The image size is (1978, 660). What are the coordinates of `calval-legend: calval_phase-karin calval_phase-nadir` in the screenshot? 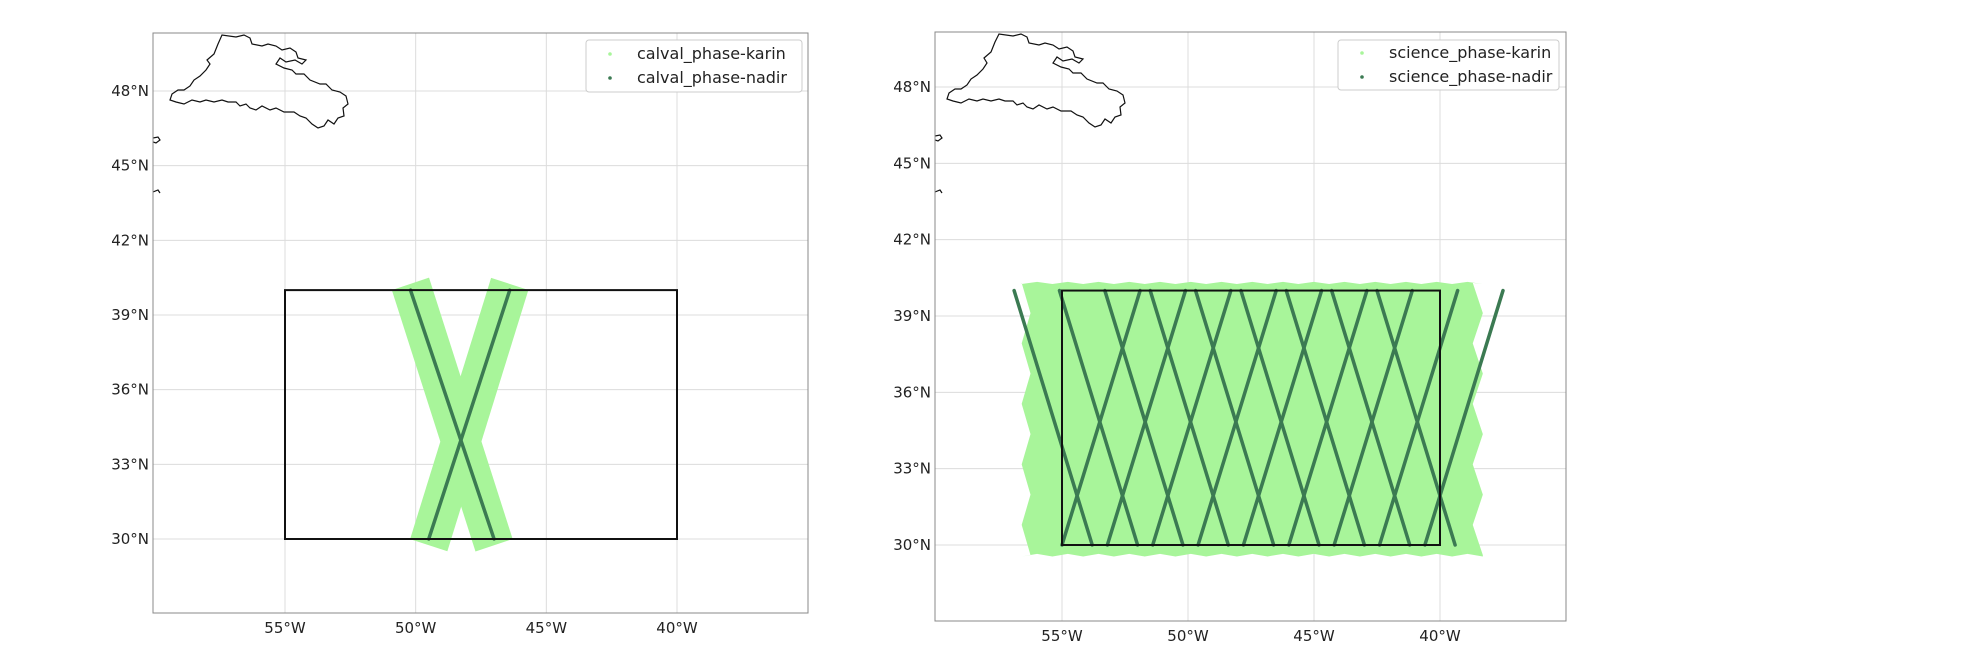 It's located at (694, 66).